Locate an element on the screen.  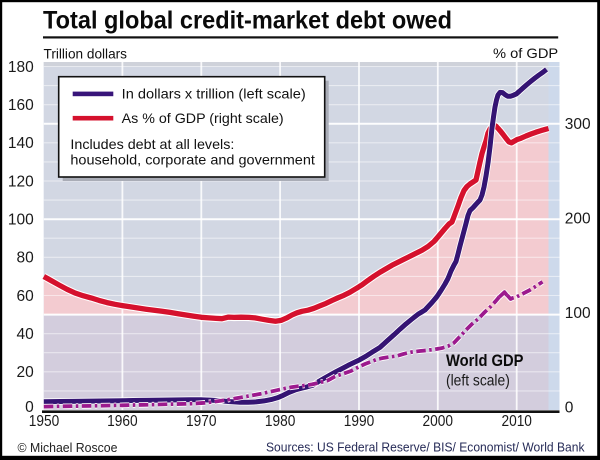
svg-text: 2010 is located at coordinates (516, 421).